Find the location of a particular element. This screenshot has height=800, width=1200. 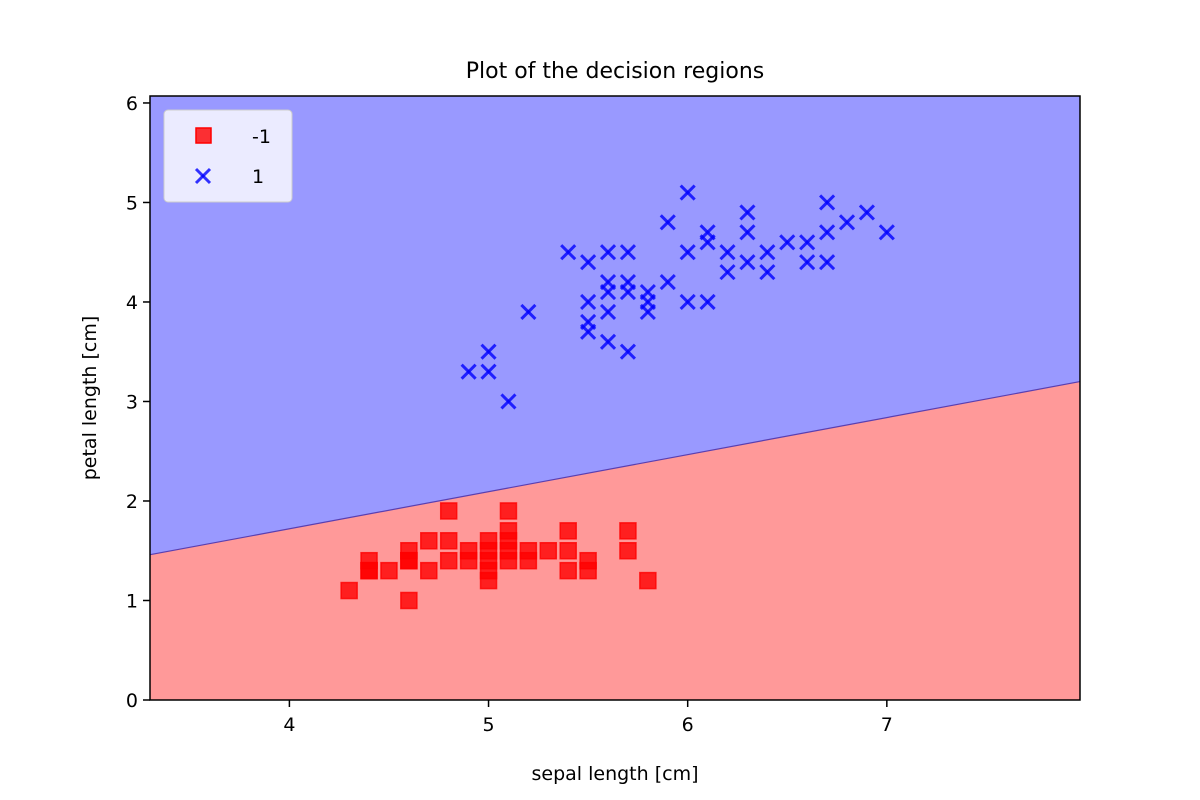

x-tick-label: 7 is located at coordinates (887, 725).